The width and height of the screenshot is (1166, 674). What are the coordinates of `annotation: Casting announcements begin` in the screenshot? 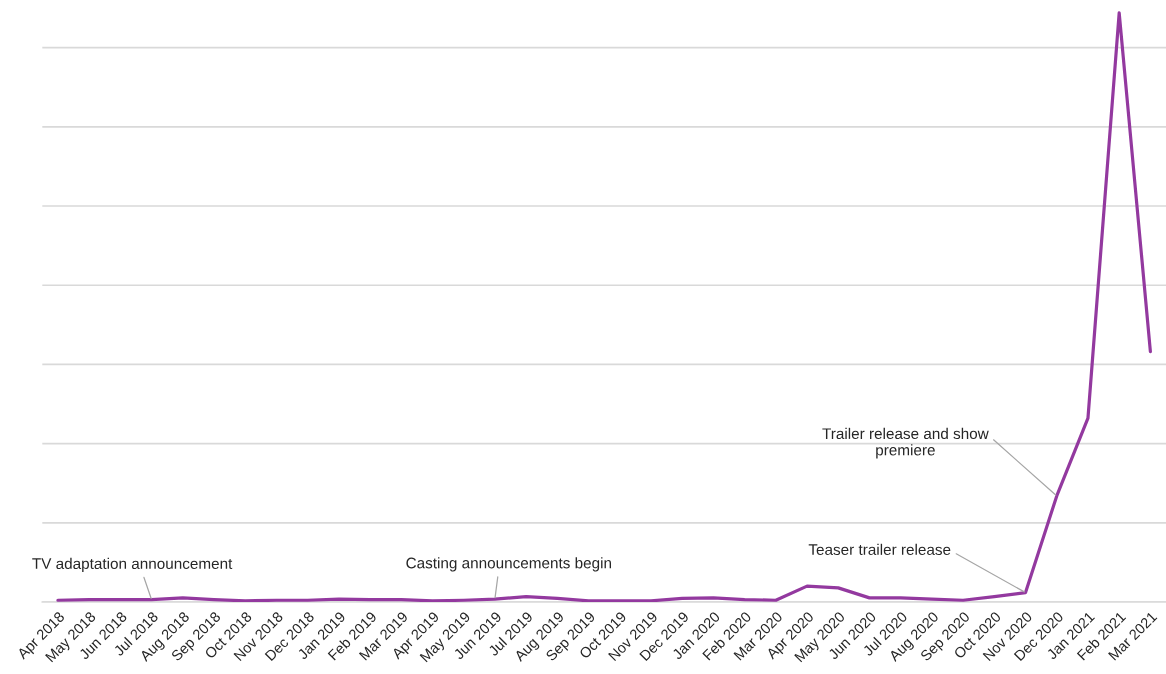 It's located at (508, 564).